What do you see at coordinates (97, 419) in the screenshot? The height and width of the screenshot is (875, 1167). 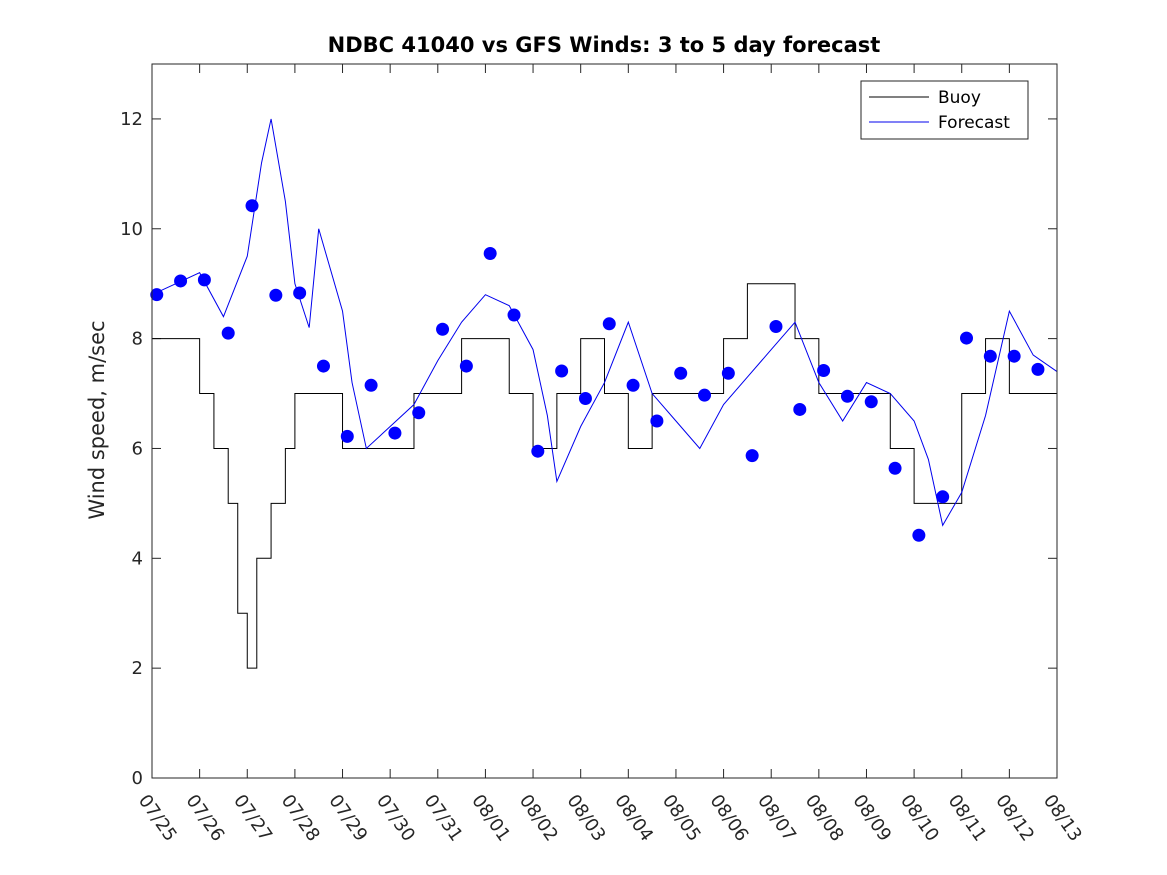 I see `y-axis-label: Wind speed, m/sec` at bounding box center [97, 419].